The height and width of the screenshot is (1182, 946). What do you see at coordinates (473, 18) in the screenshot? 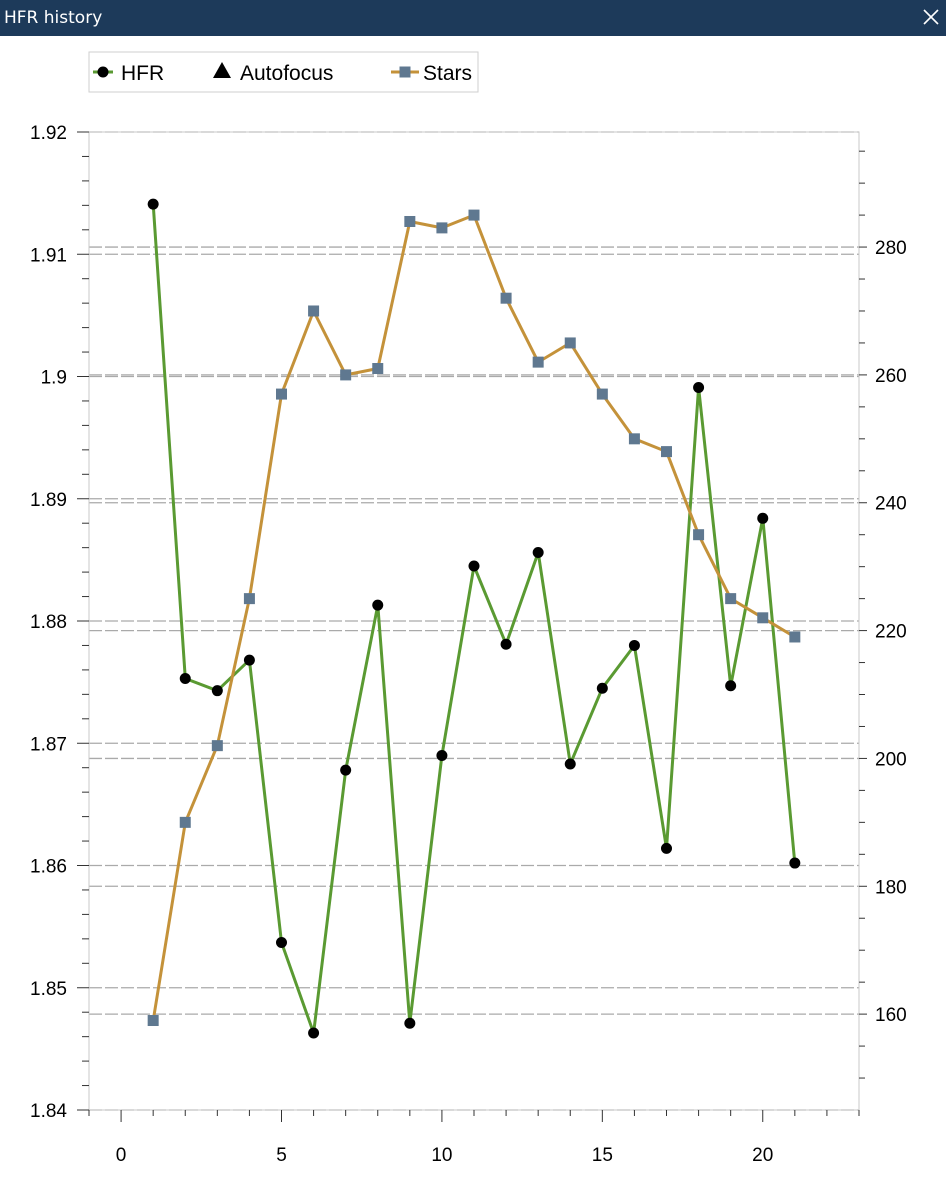
I see `title-bar: HFR history` at bounding box center [473, 18].